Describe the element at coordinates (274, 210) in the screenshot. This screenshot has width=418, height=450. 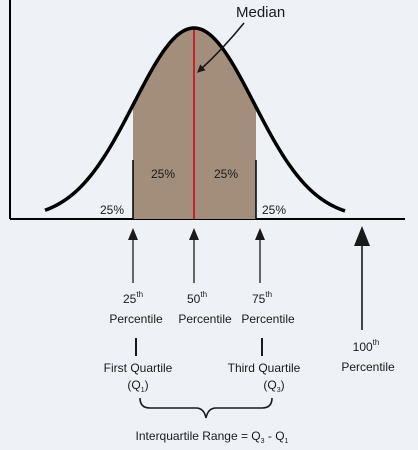
I see `percent-label-right-tail: 25%` at that location.